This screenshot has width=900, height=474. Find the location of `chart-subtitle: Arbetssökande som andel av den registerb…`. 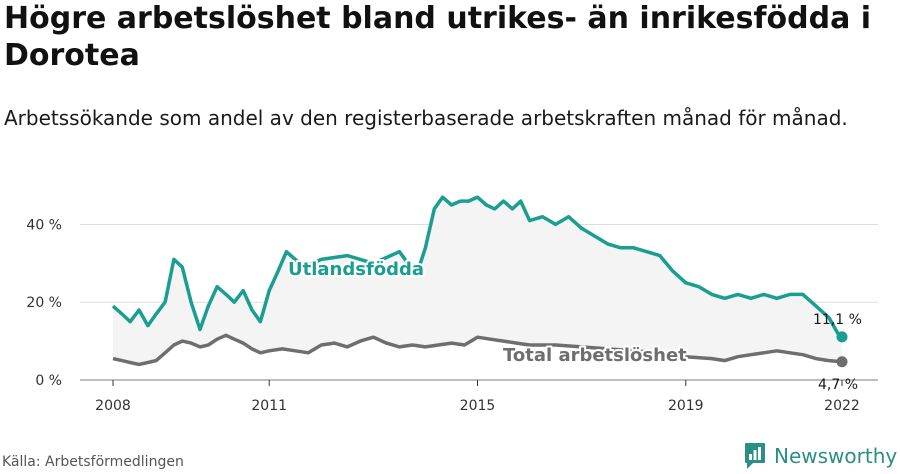

chart-subtitle: Arbetssökande som andel av den registerb… is located at coordinates (426, 118).